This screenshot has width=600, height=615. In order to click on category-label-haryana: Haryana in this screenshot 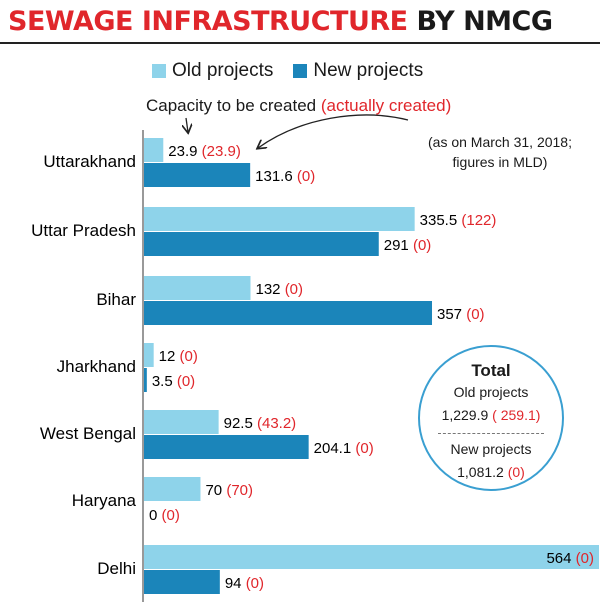, I will do `click(104, 500)`.